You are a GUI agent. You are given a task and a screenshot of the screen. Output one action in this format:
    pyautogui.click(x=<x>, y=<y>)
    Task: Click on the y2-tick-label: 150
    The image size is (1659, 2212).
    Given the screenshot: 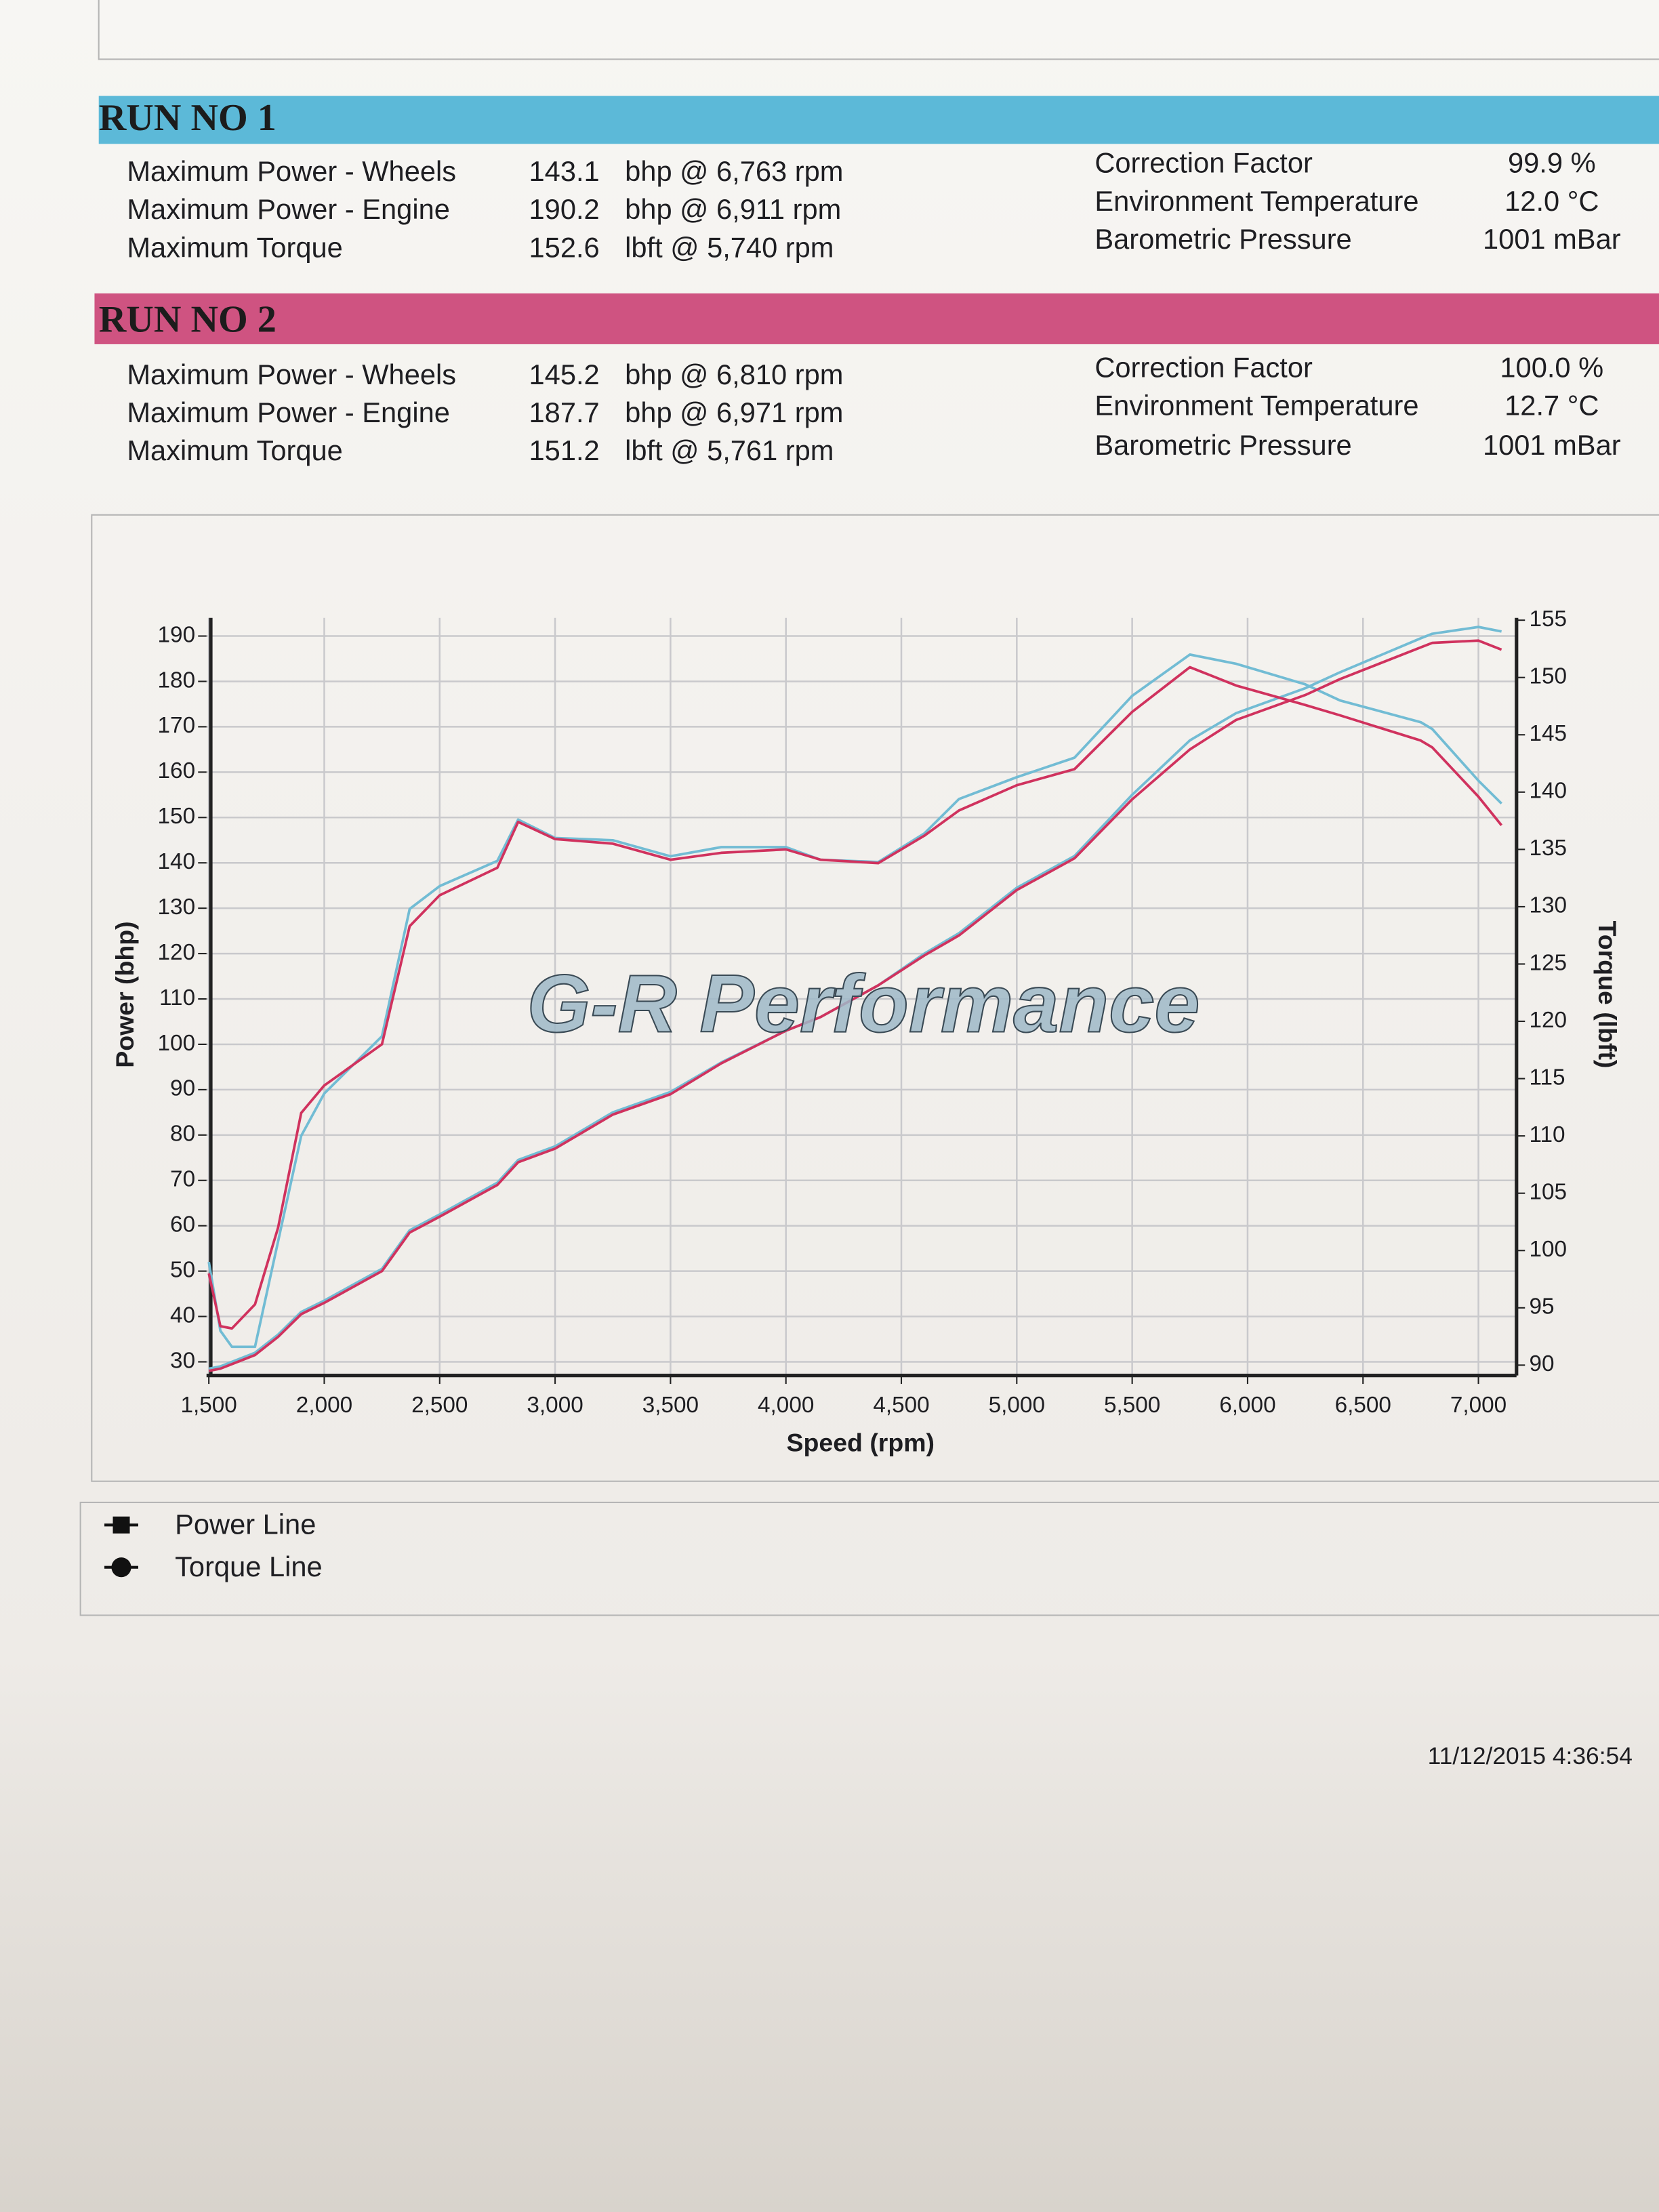 What is the action you would take?
    pyautogui.click(x=1548, y=676)
    